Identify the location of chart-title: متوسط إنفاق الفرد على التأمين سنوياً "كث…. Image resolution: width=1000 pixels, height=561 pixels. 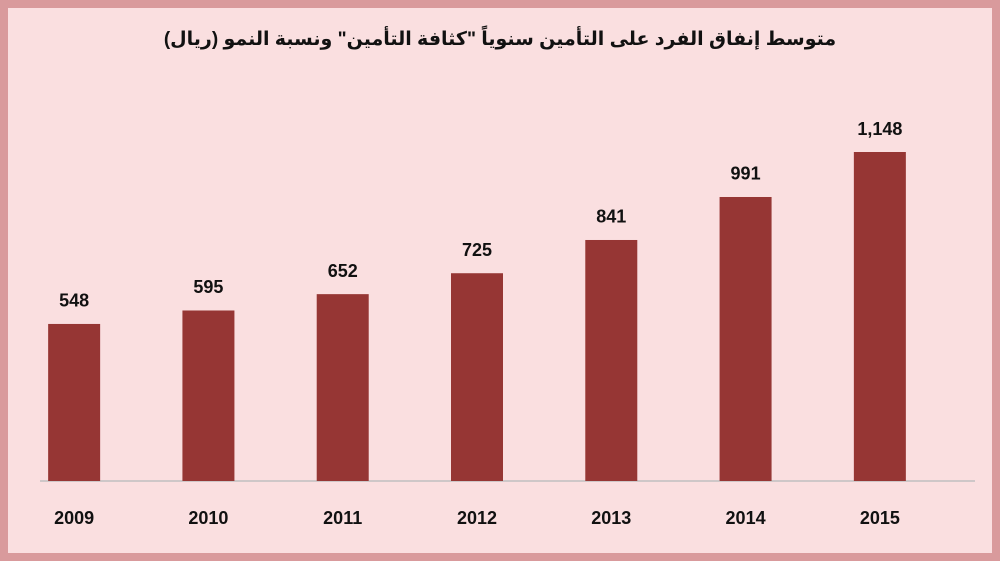
(500, 37).